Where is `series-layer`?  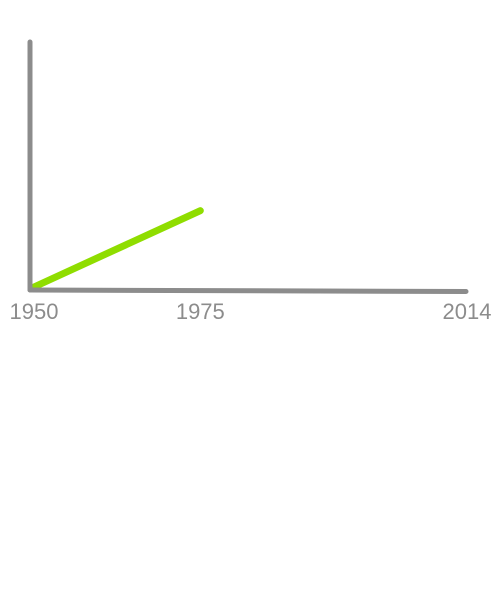 series-layer is located at coordinates (117, 249).